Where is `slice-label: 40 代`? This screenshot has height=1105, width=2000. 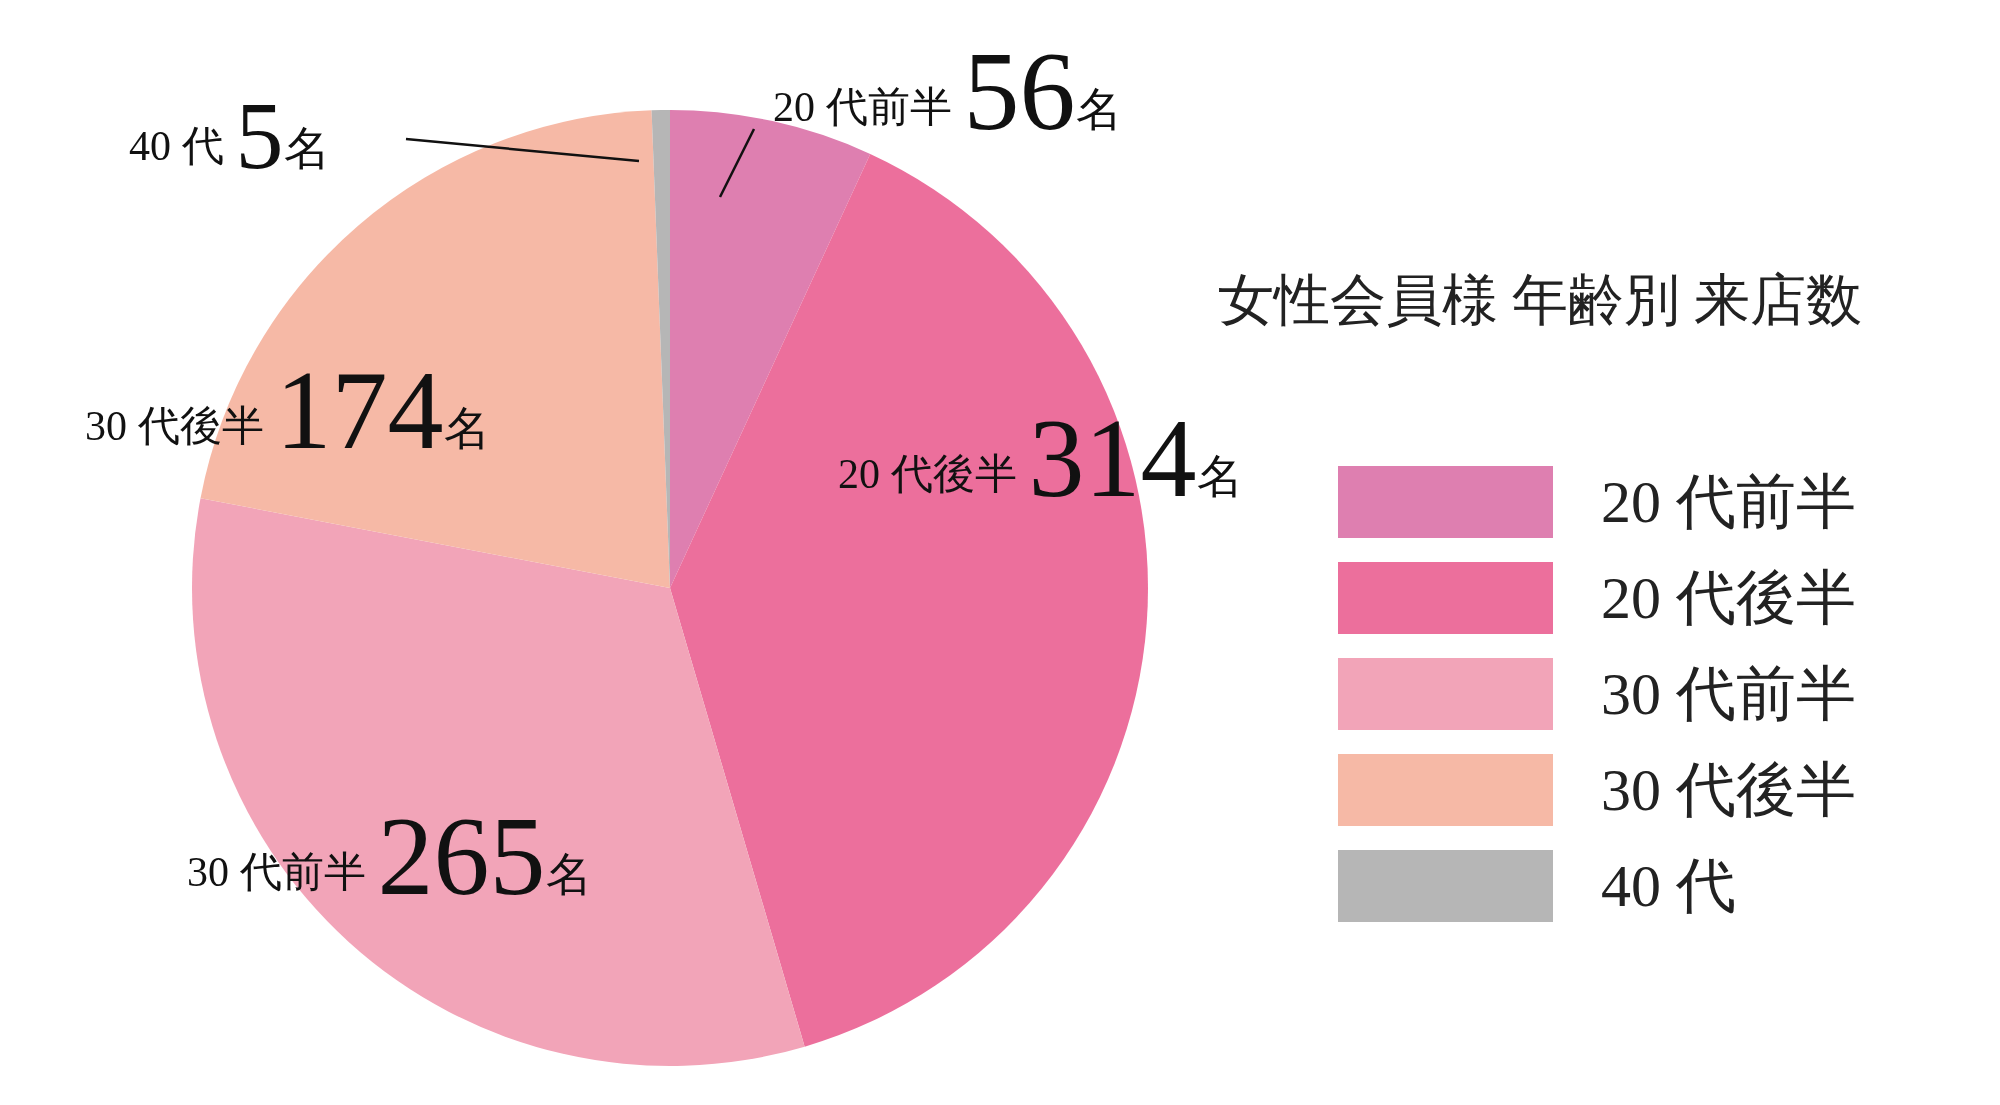
slice-label: 40 代 is located at coordinates (176, 146).